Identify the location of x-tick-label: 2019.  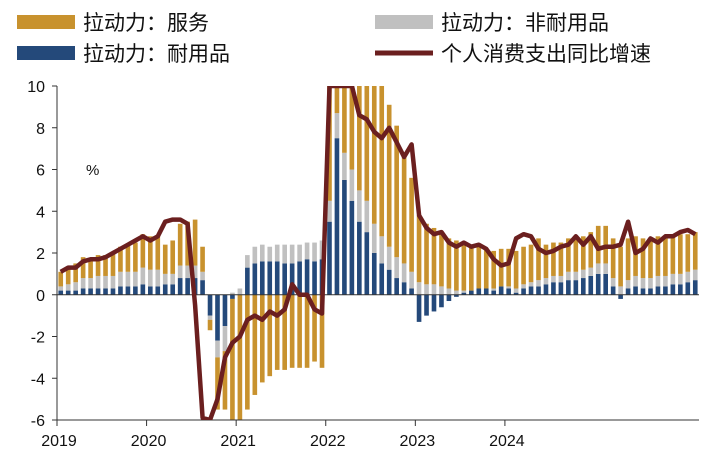
(59, 441).